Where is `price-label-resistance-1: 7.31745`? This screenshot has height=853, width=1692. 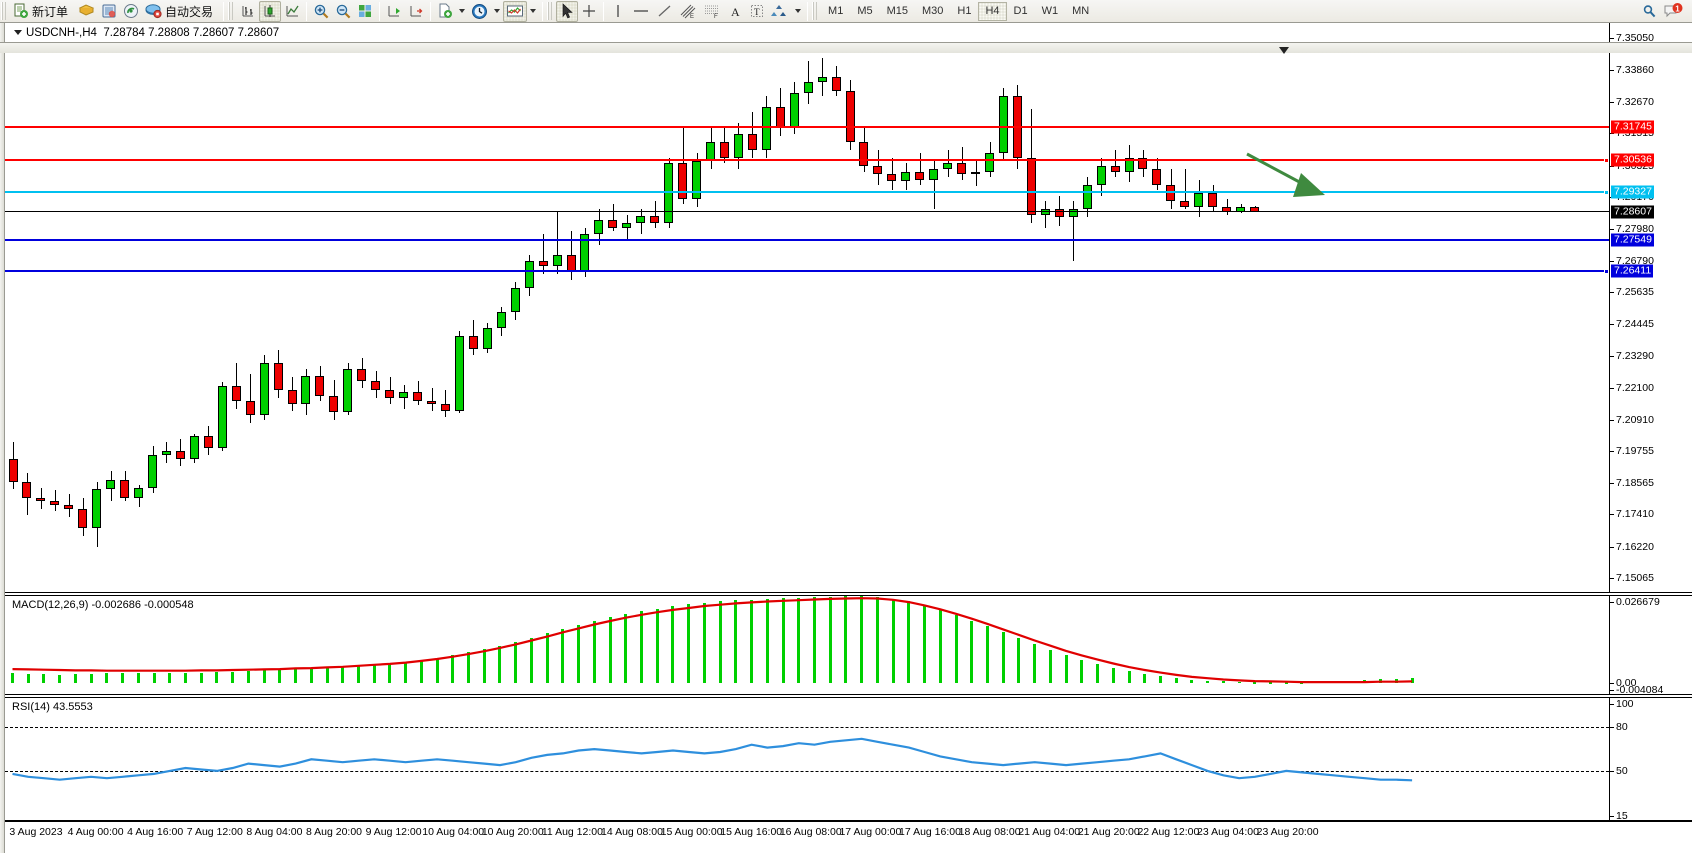 price-label-resistance-1: 7.31745 is located at coordinates (1632, 127).